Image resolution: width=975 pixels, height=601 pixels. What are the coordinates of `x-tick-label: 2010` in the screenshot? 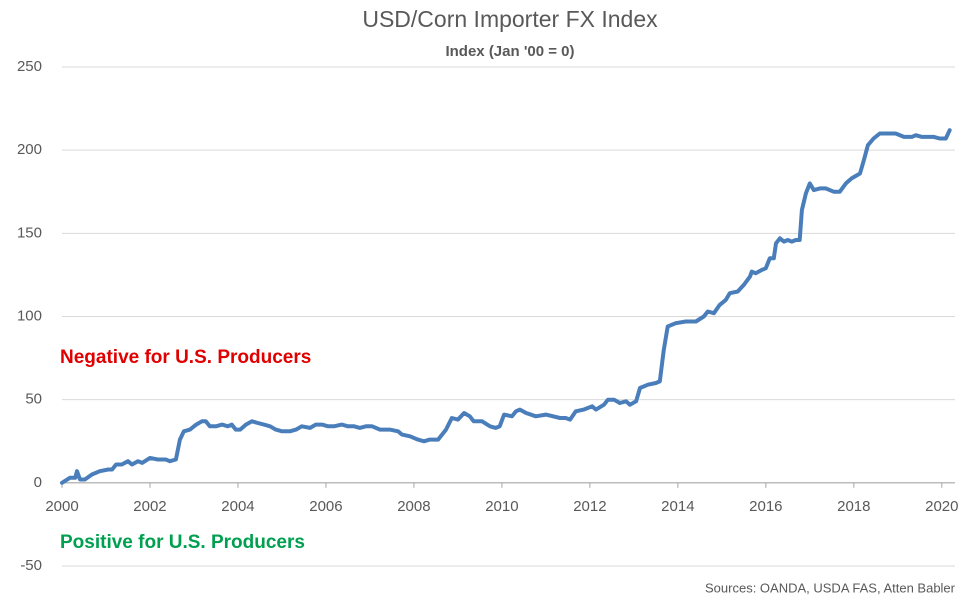 It's located at (501, 506).